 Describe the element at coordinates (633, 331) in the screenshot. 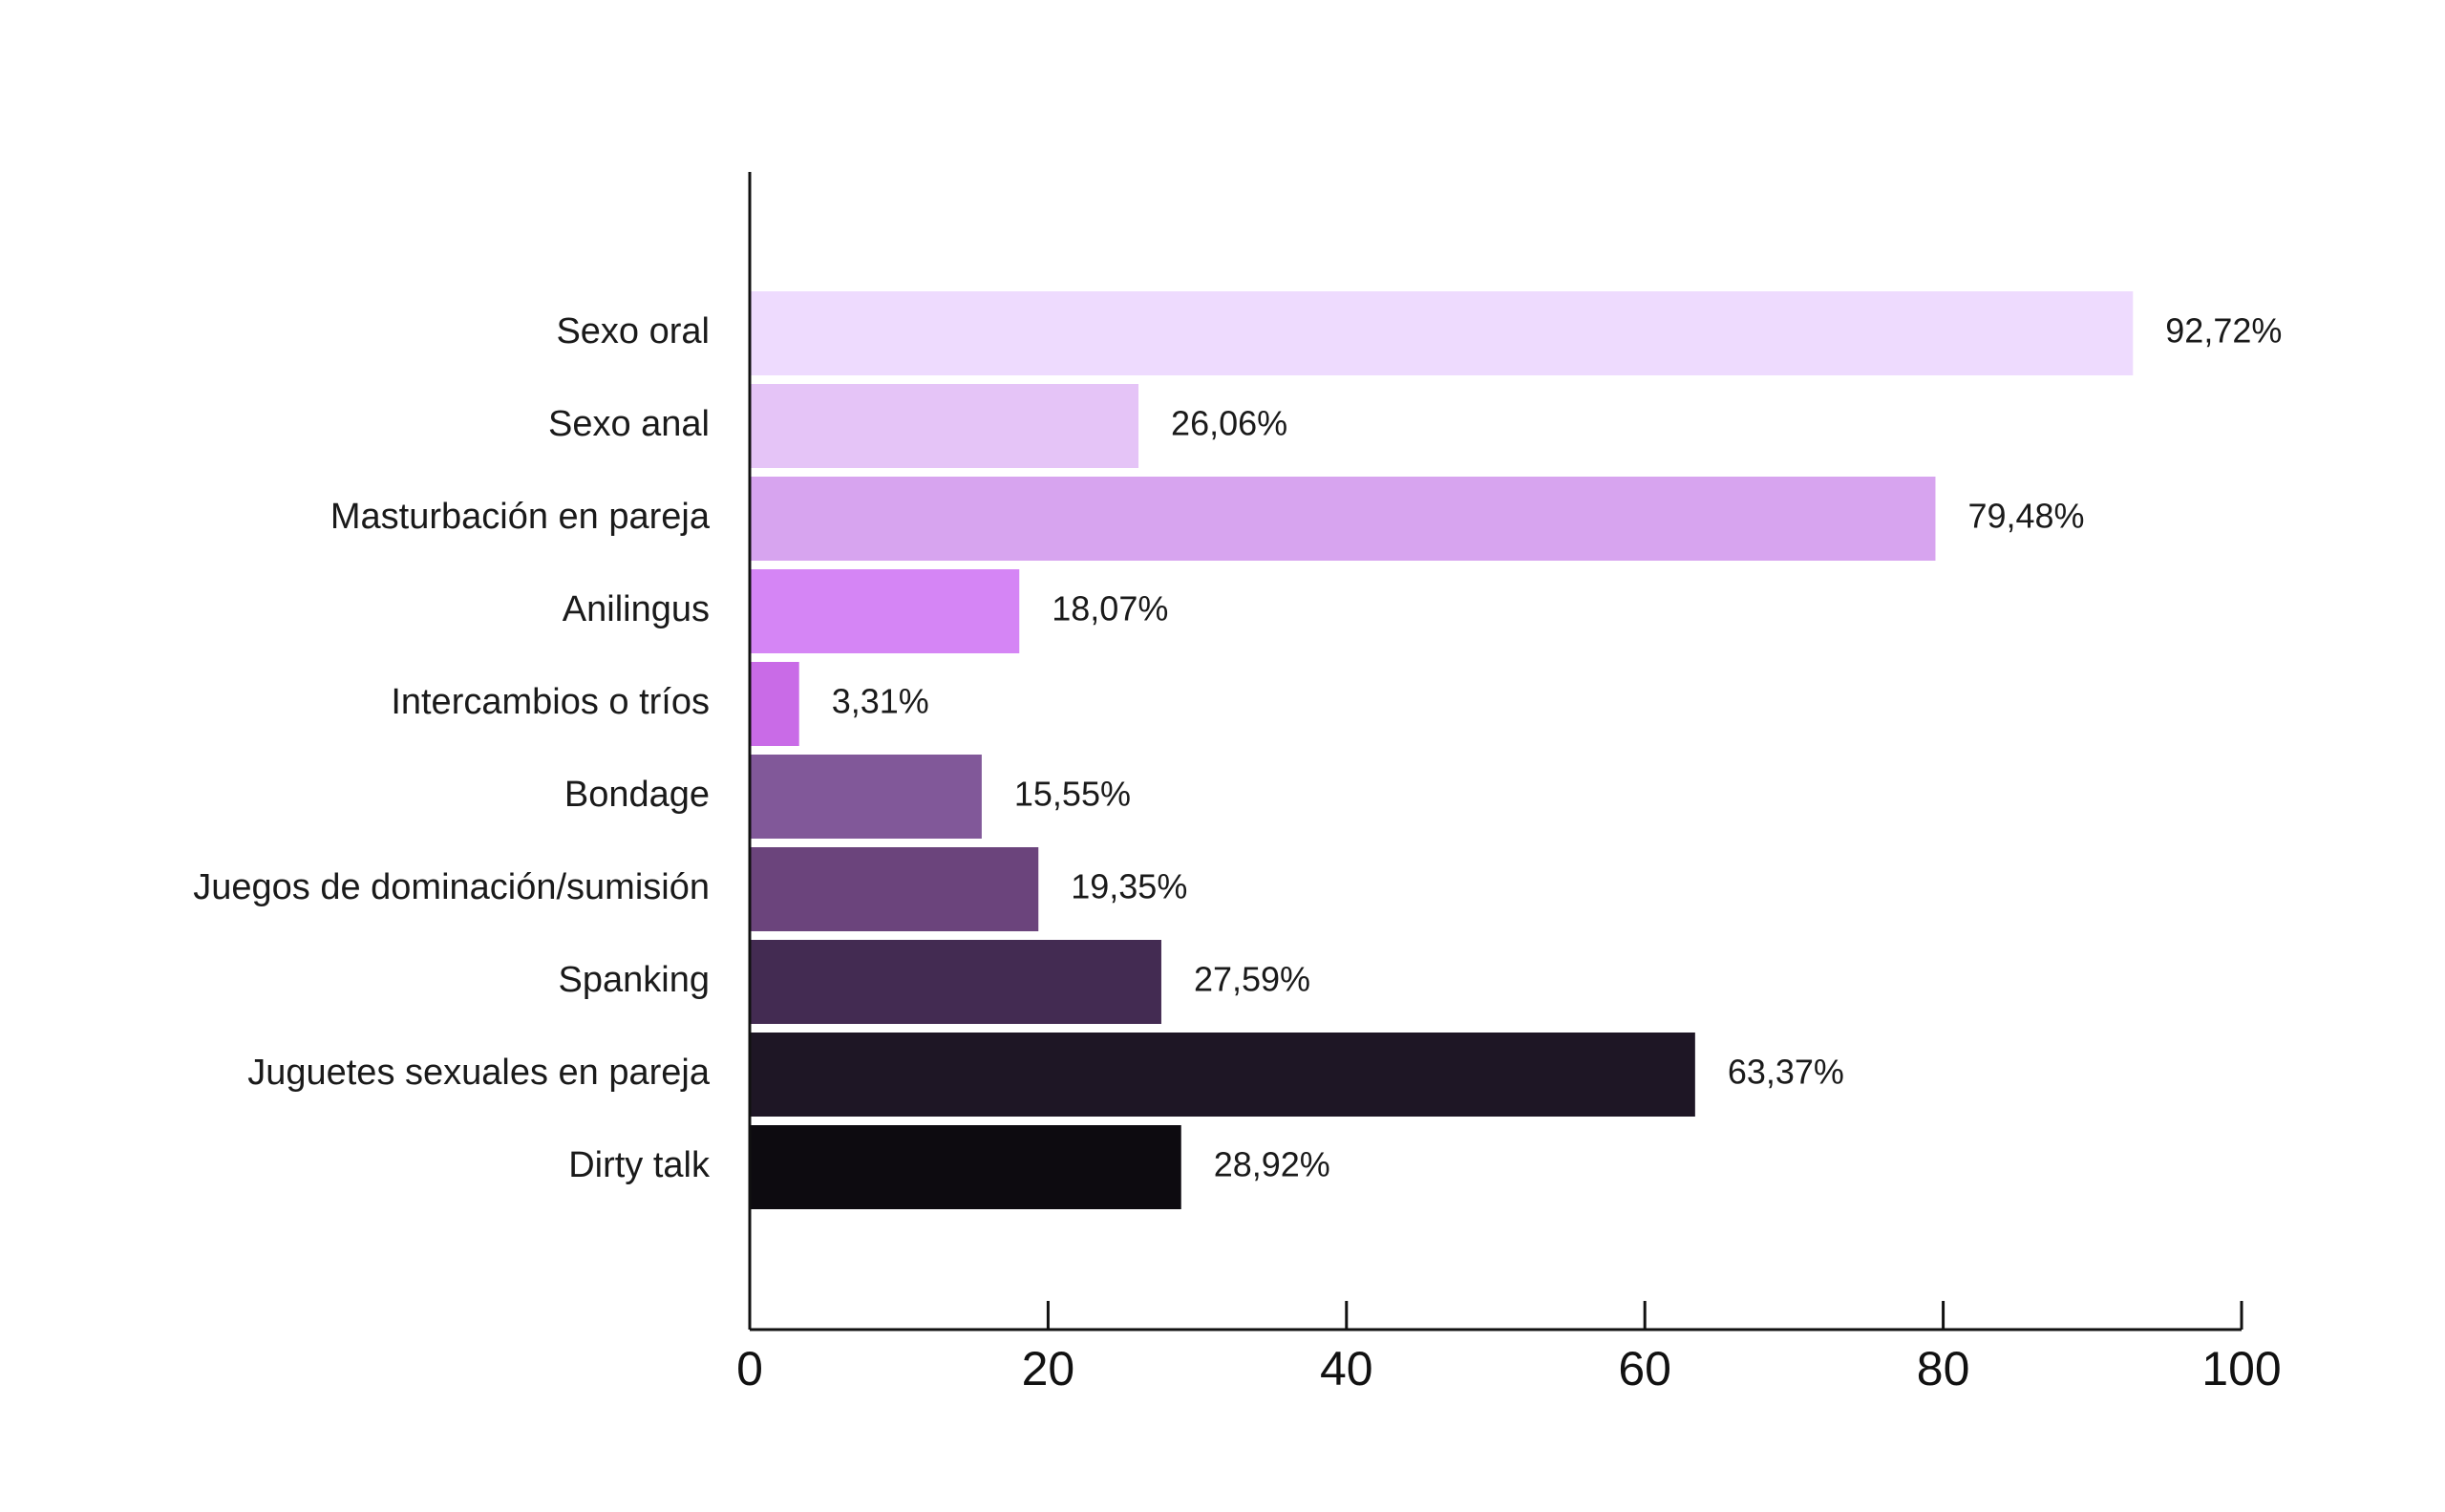

I see `category-label: Sexo oral` at that location.